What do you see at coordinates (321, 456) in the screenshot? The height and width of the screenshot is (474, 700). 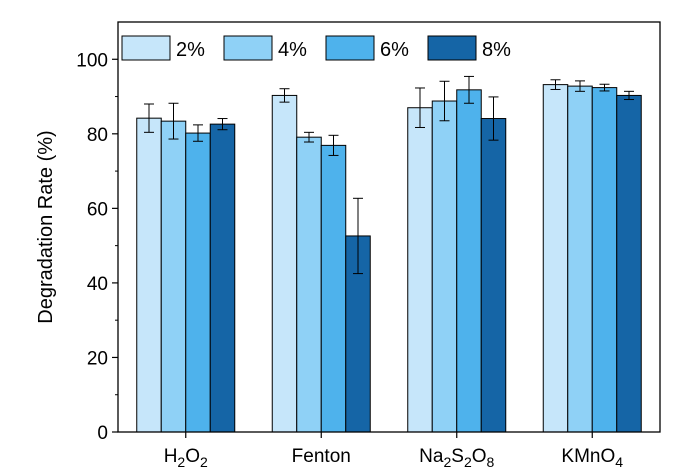 I see `x-tick-label: Fenton` at bounding box center [321, 456].